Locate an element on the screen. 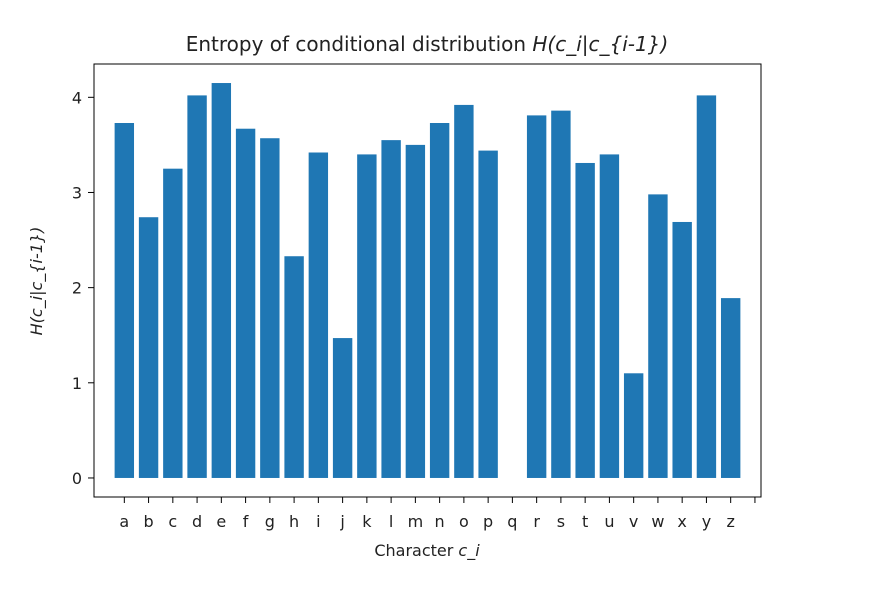  bar-s is located at coordinates (561, 294).